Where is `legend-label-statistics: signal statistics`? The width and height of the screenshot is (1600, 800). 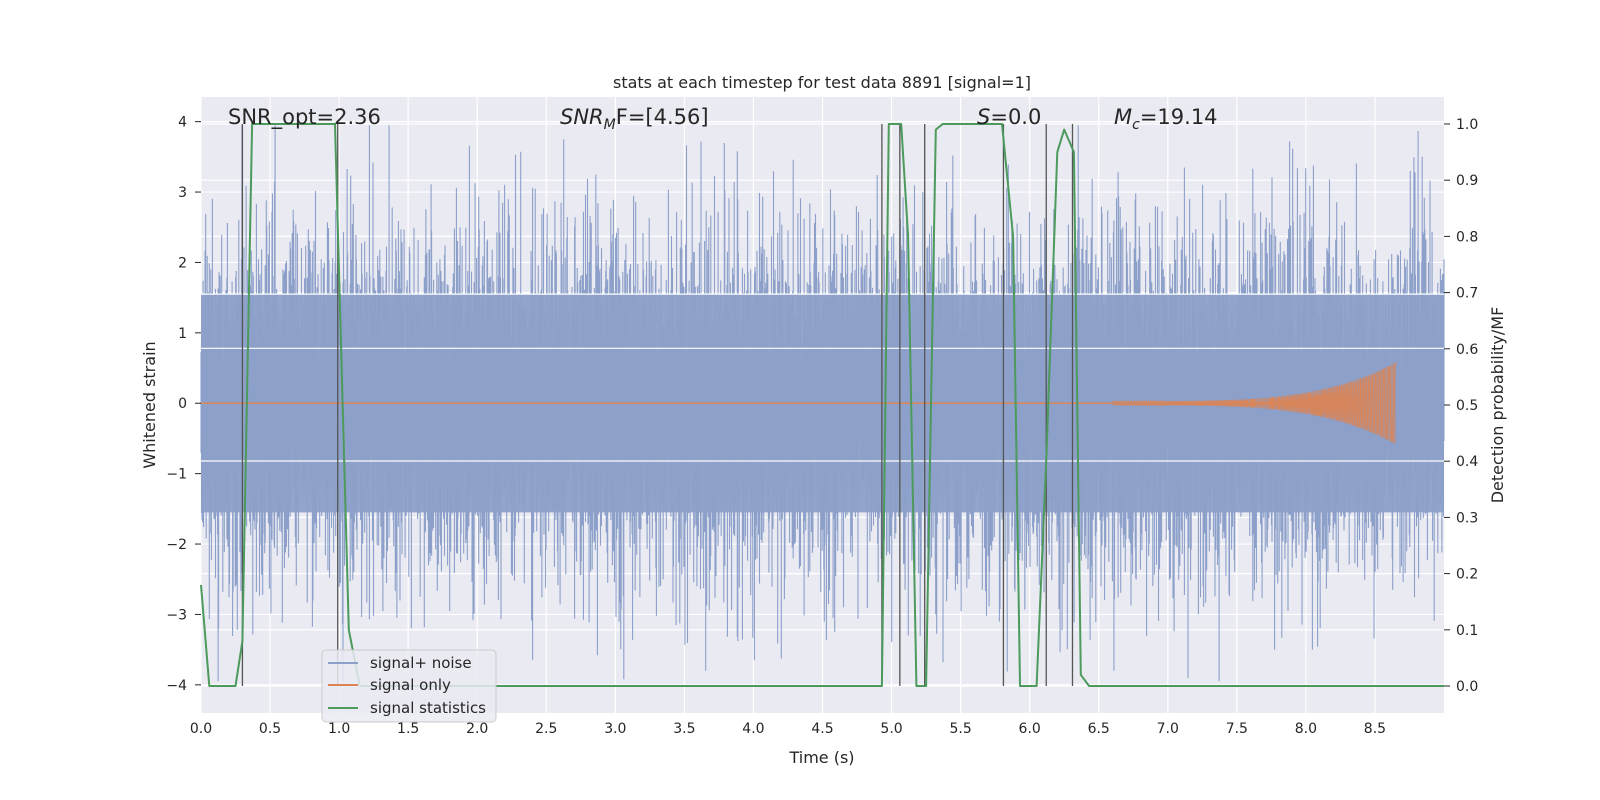
legend-label-statistics: signal statistics is located at coordinates (428, 708).